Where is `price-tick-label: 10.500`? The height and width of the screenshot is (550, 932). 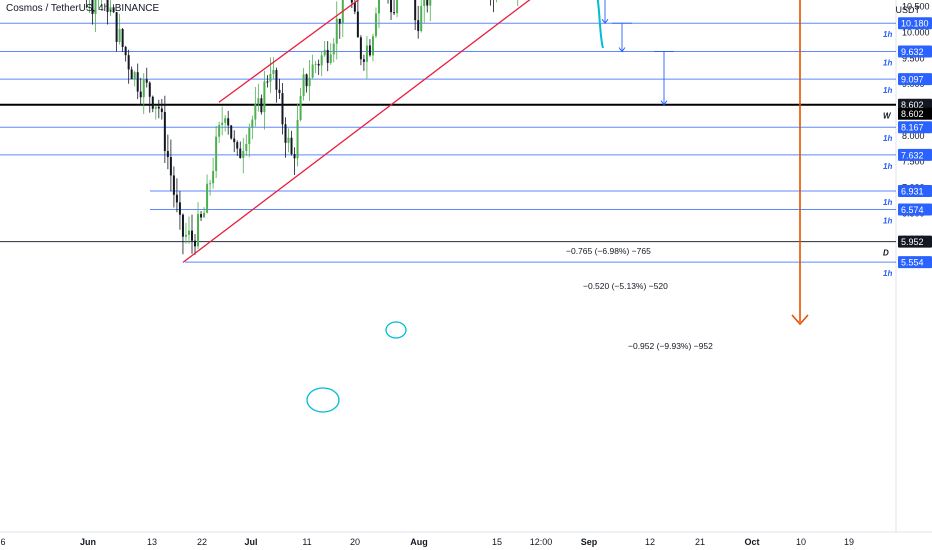
price-tick-label: 10.500 is located at coordinates (916, 7).